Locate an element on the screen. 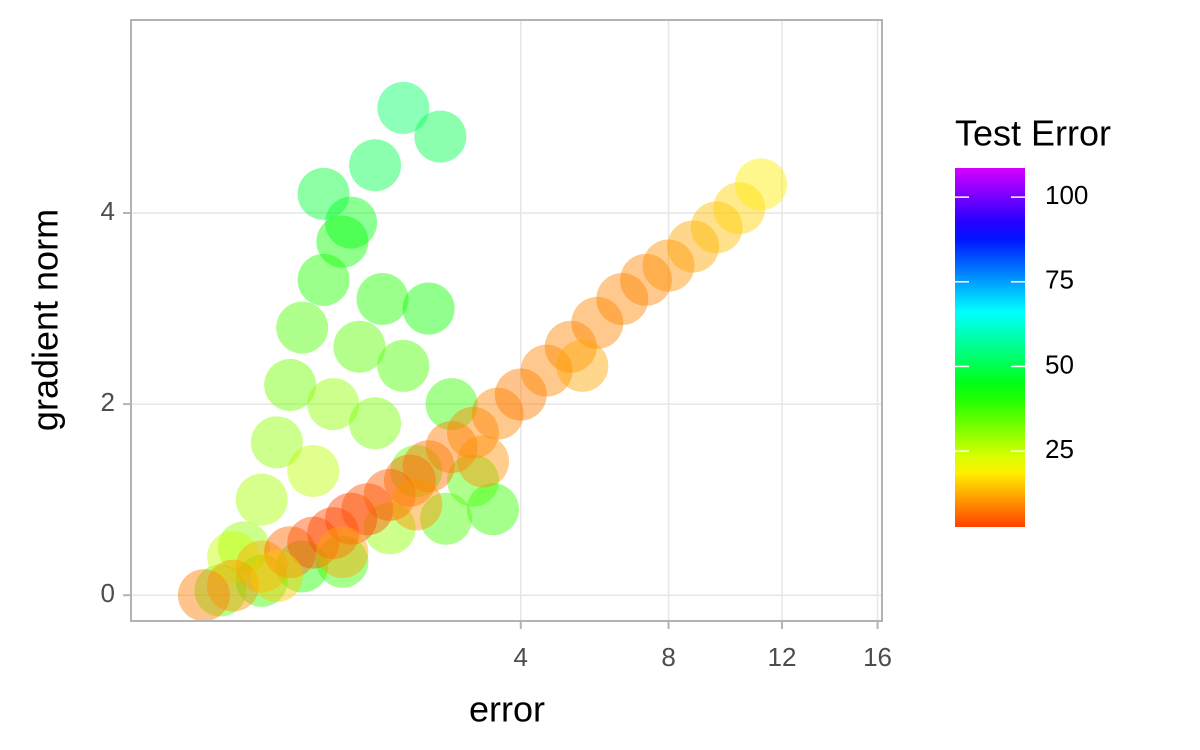 Image resolution: width=1200 pixels, height=750 pixels. x-tick-label: 12 is located at coordinates (781, 657).